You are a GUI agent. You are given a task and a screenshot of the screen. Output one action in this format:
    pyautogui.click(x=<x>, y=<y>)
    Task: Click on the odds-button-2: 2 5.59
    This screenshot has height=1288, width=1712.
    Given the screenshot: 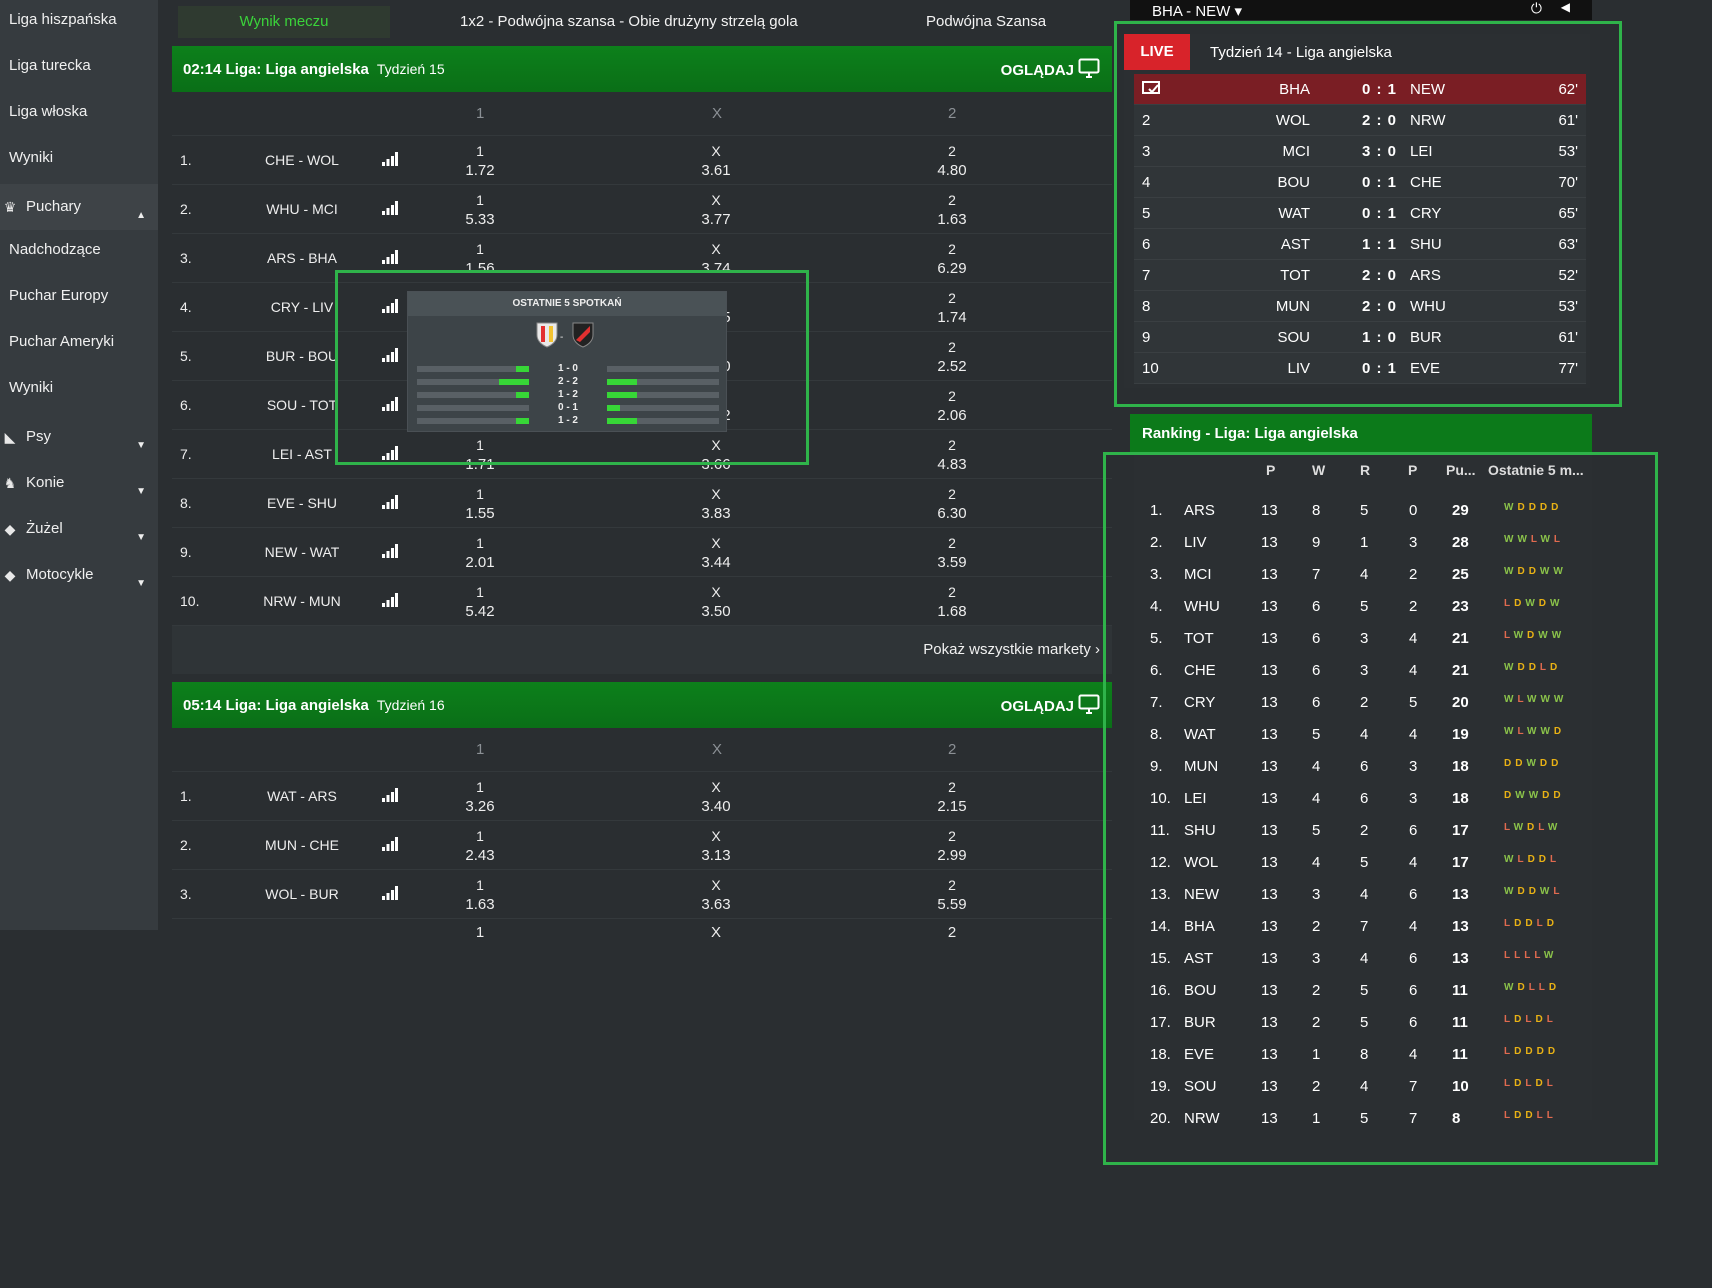 What is the action you would take?
    pyautogui.click(x=952, y=895)
    